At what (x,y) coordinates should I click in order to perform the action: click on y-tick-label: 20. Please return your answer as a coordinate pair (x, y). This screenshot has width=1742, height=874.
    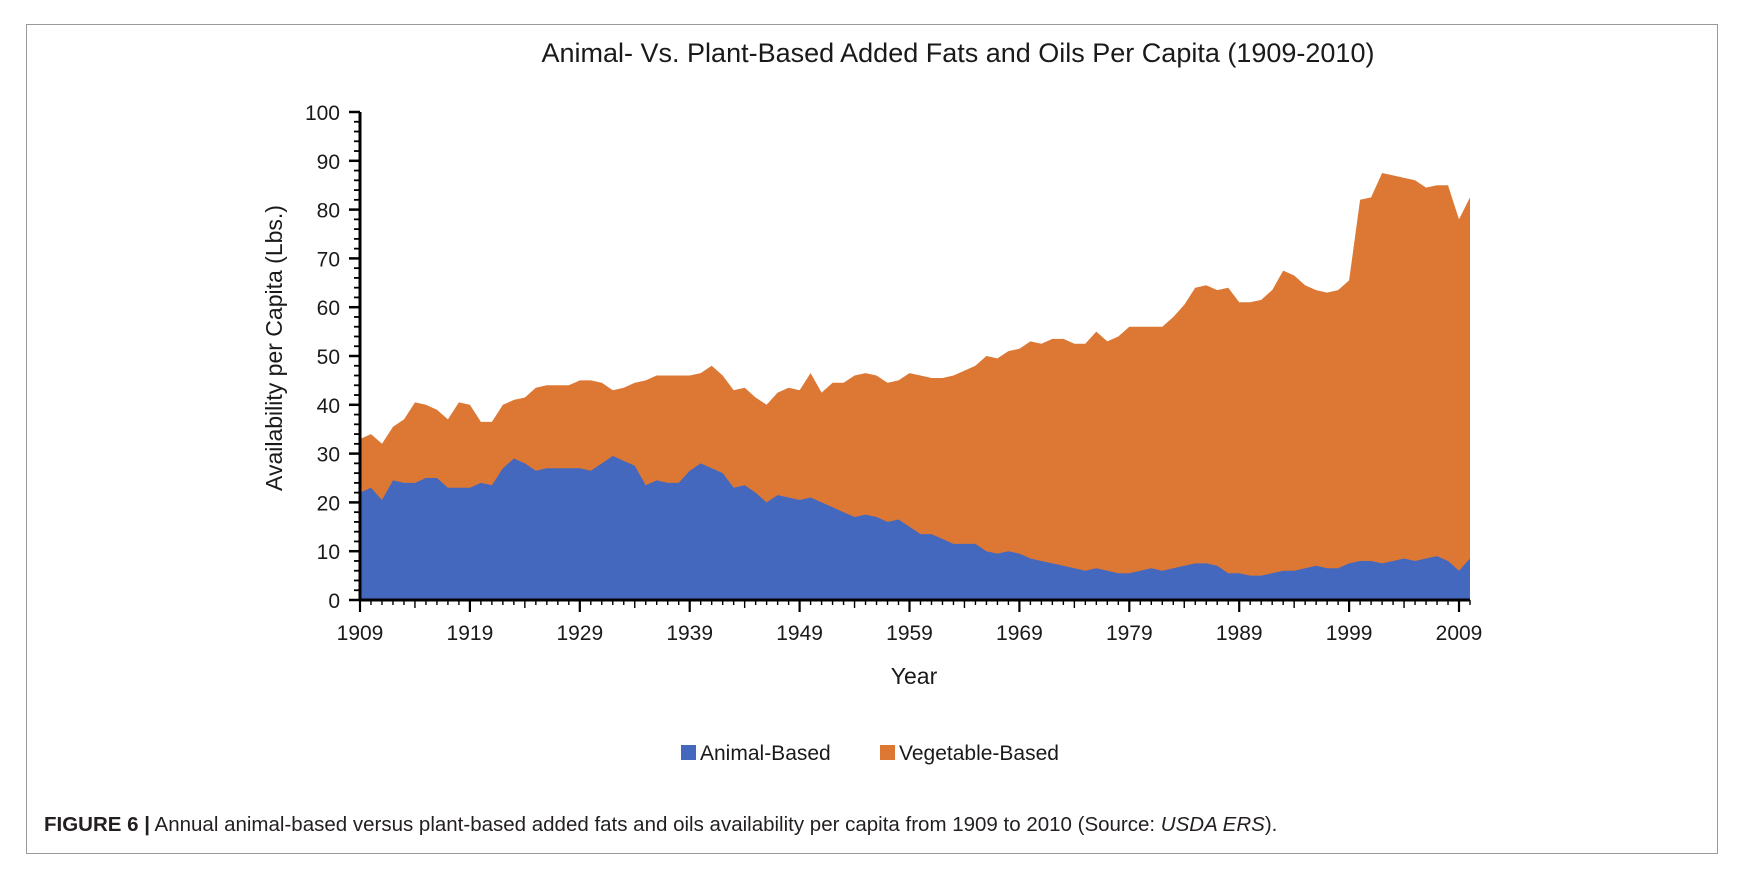
    Looking at the image, I should click on (328, 503).